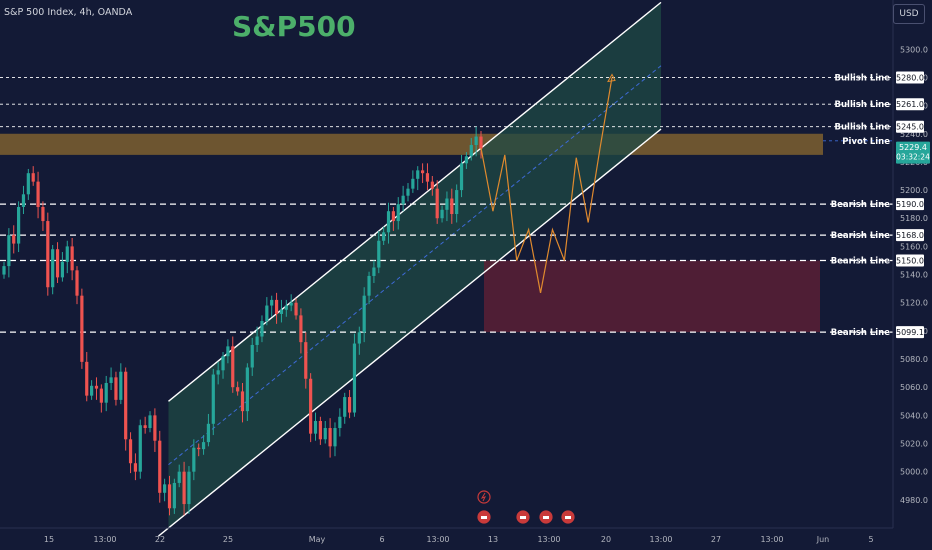  I want to click on price-line-value: 5190.0, so click(910, 204).